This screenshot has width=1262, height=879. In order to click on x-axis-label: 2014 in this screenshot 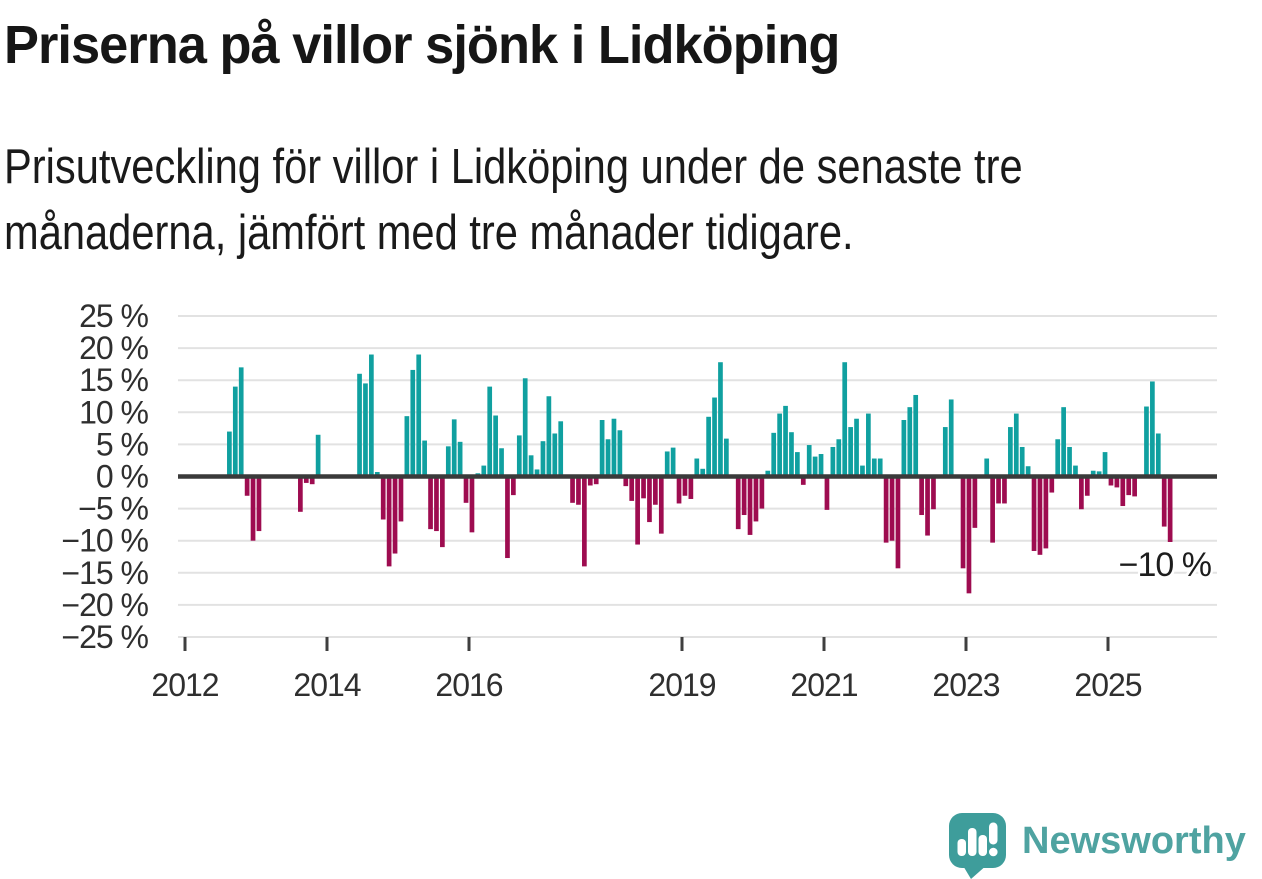, I will do `click(326, 685)`.